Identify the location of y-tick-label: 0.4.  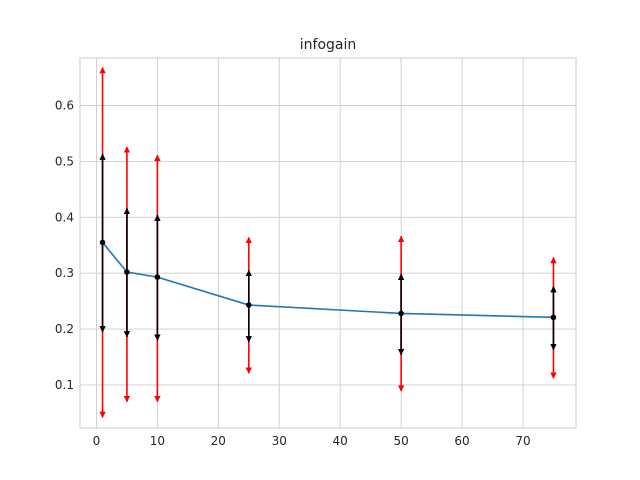
(64, 217).